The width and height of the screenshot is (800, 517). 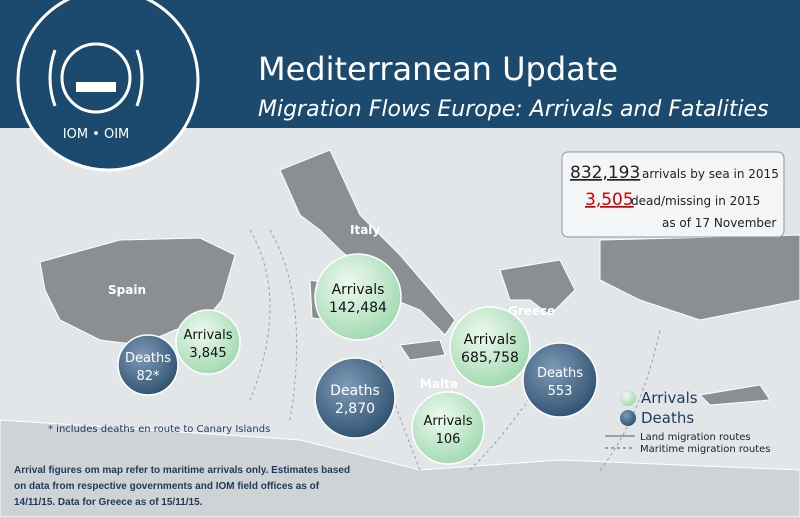 What do you see at coordinates (358, 308) in the screenshot?
I see `bubble-value: 142,484` at bounding box center [358, 308].